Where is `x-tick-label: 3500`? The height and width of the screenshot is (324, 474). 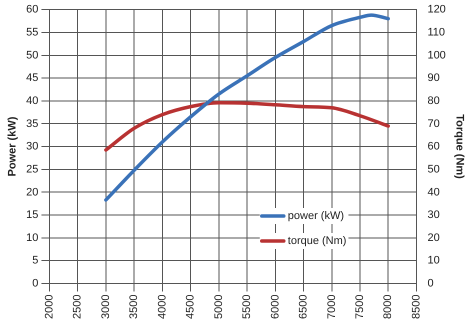
x-tick-label: 3500 is located at coordinates (134, 307).